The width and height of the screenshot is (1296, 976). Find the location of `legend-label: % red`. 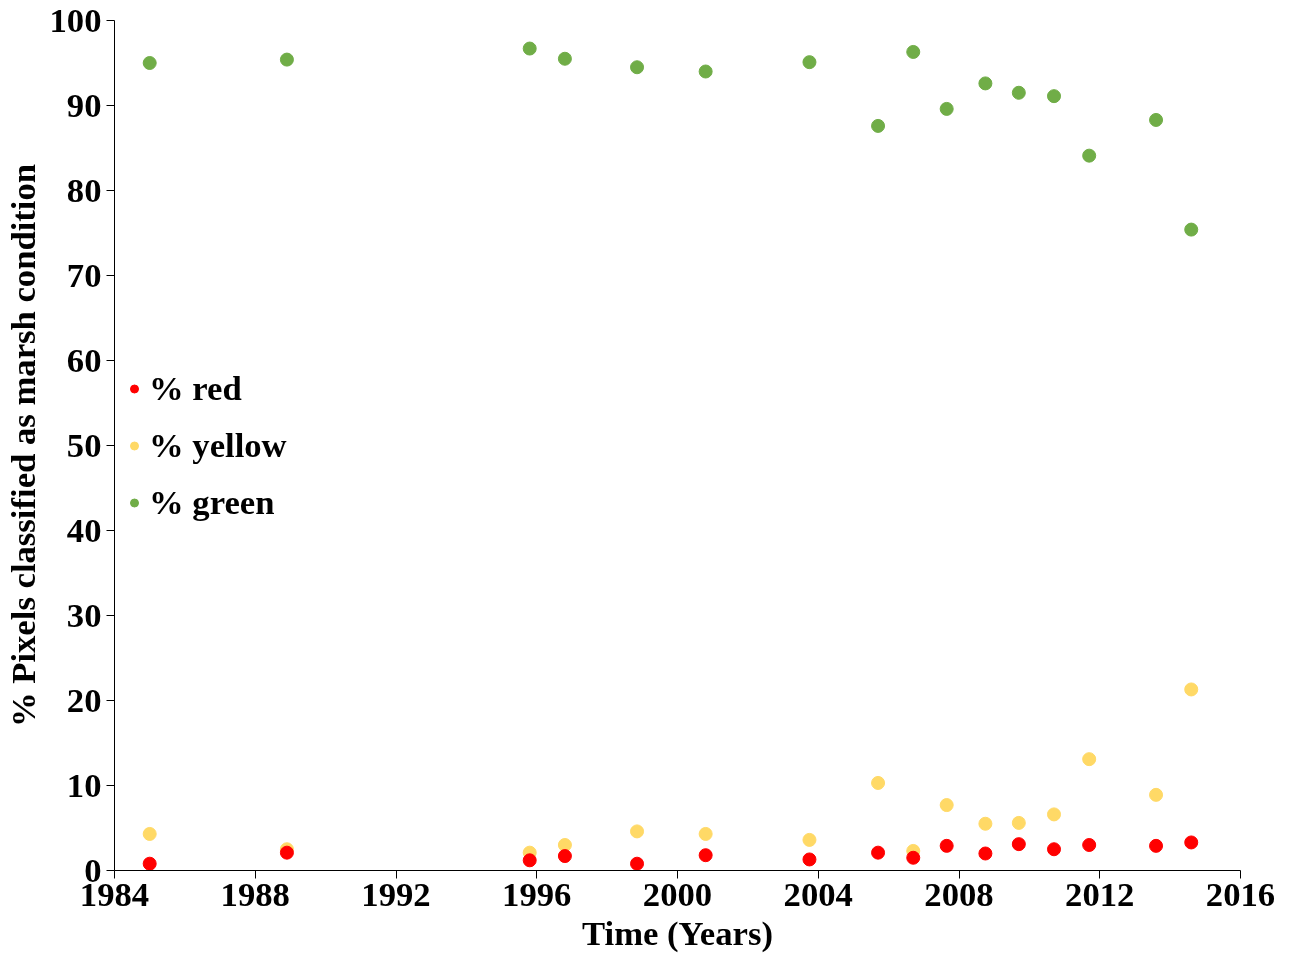

legend-label: % red is located at coordinates (195, 388).